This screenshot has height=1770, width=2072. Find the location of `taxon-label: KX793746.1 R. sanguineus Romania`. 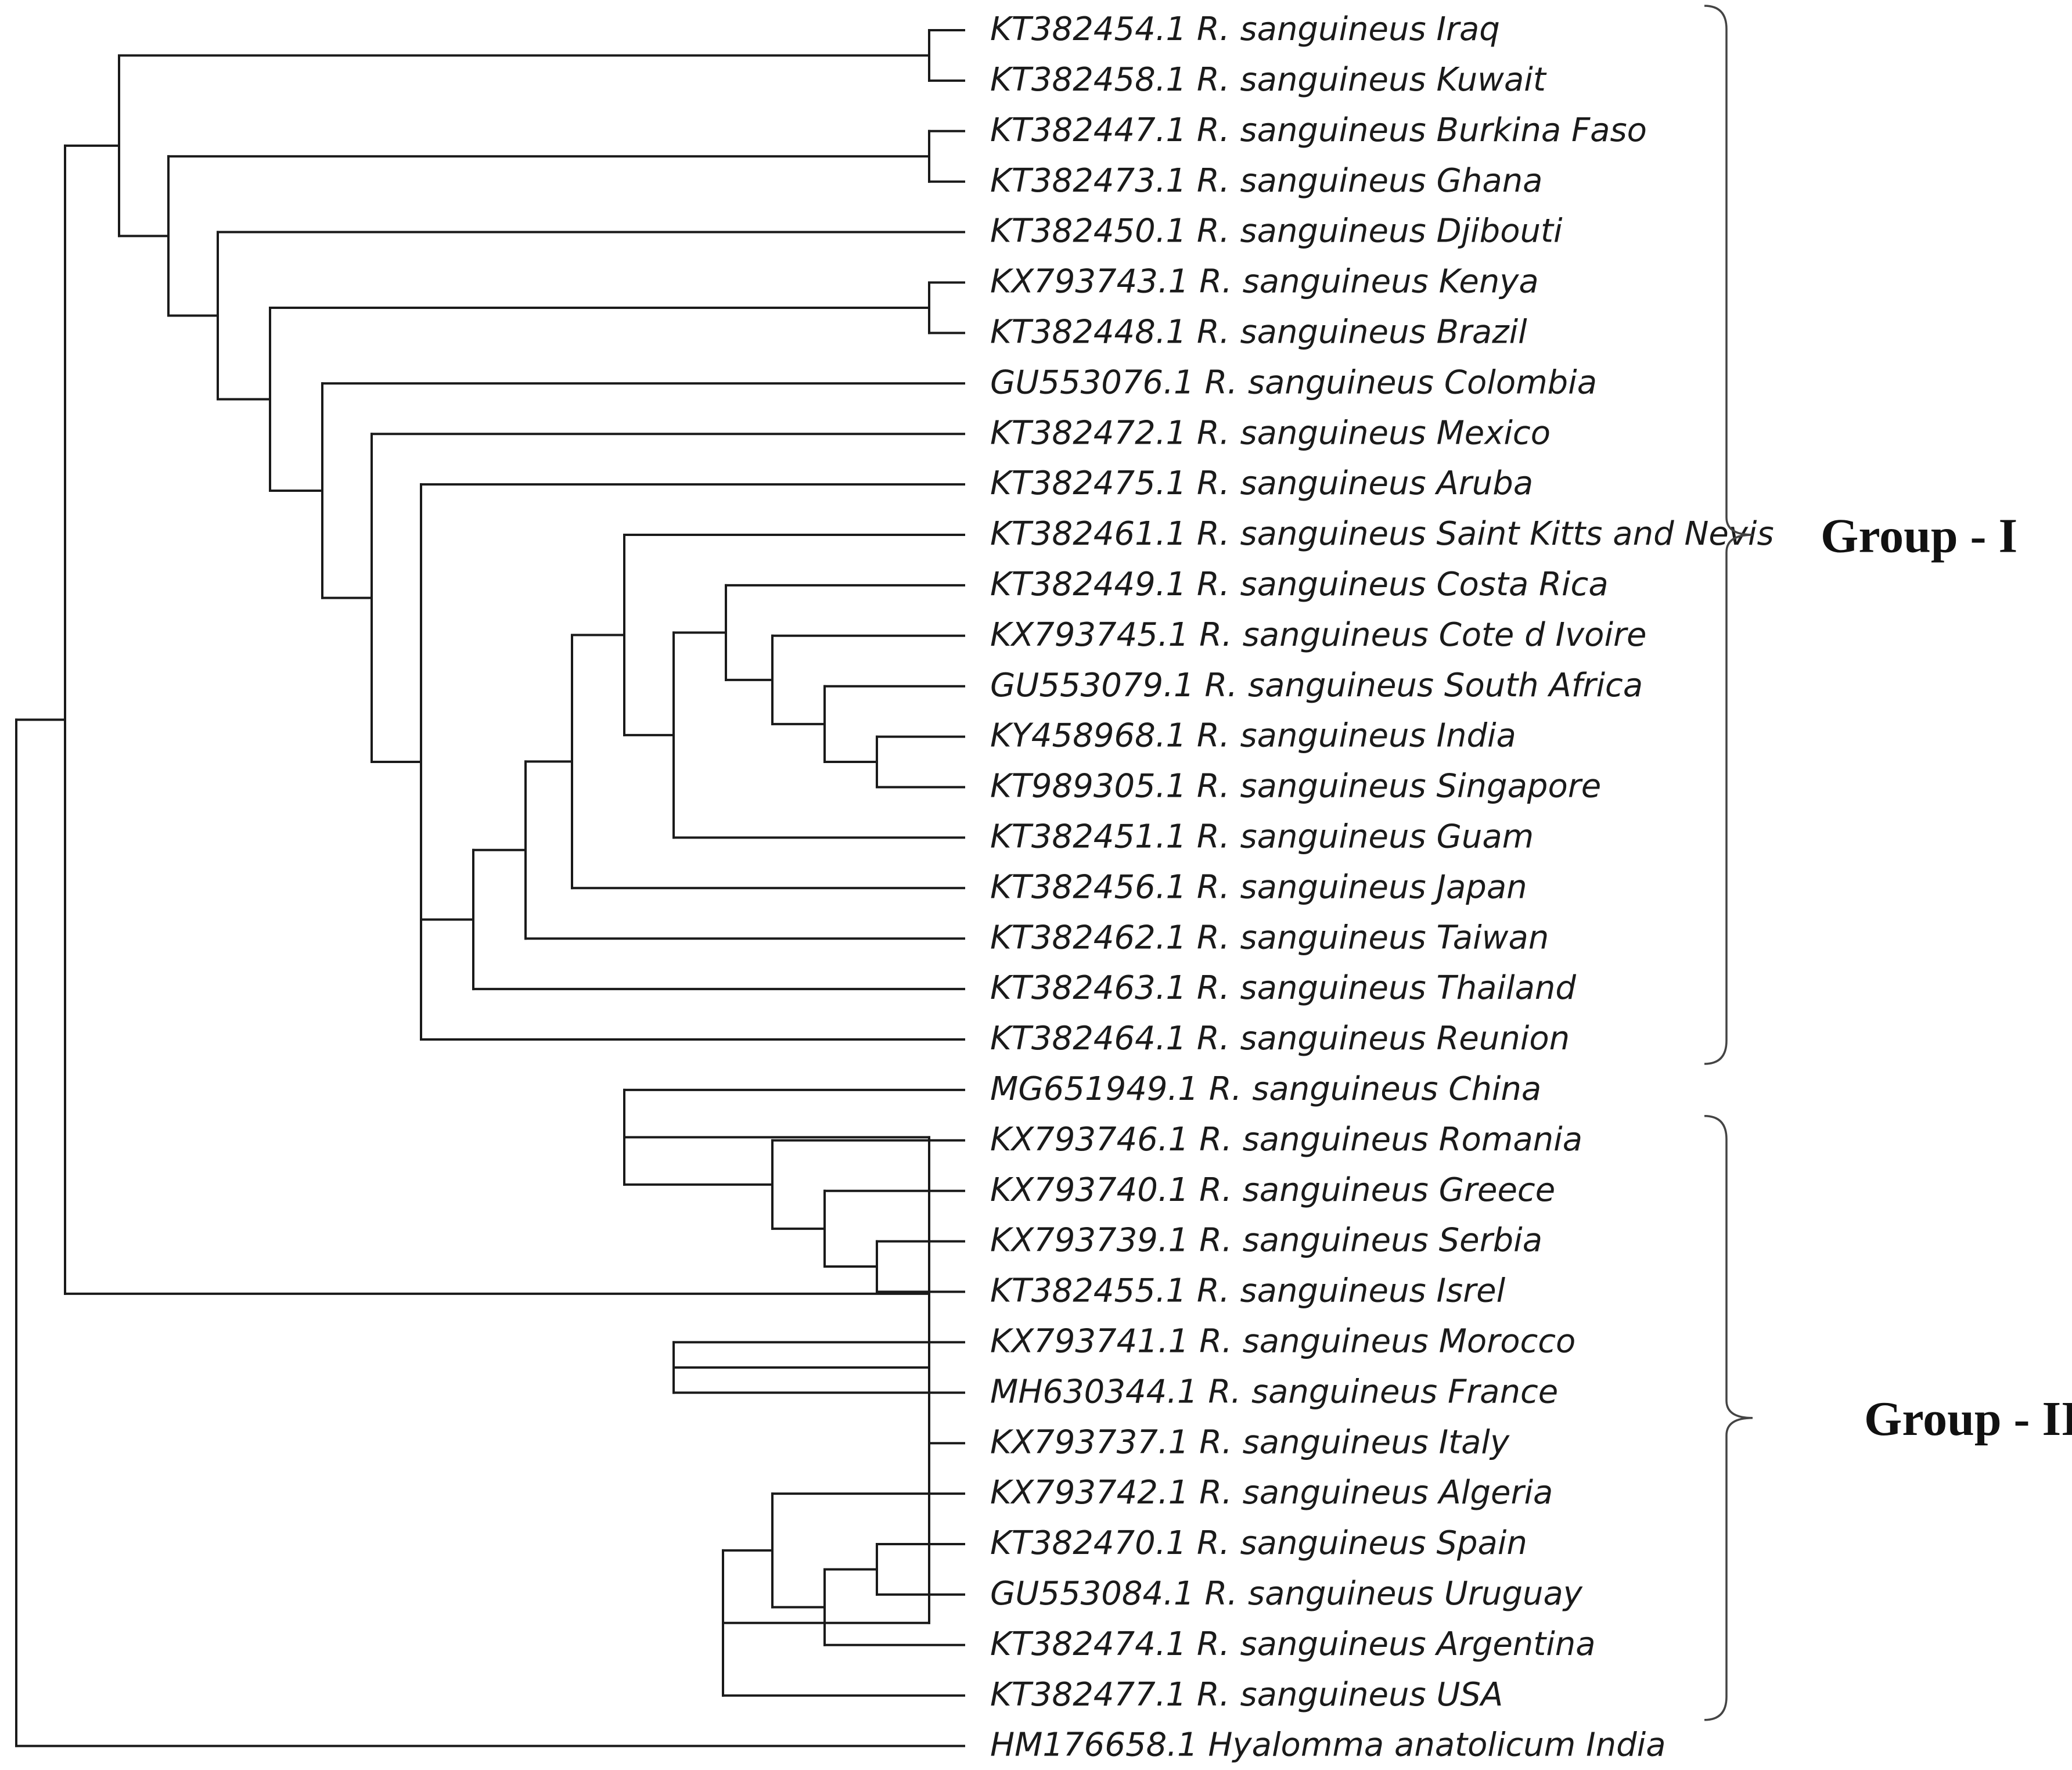

taxon-label: KX793746.1 R. sanguineus Romania is located at coordinates (1286, 1140).